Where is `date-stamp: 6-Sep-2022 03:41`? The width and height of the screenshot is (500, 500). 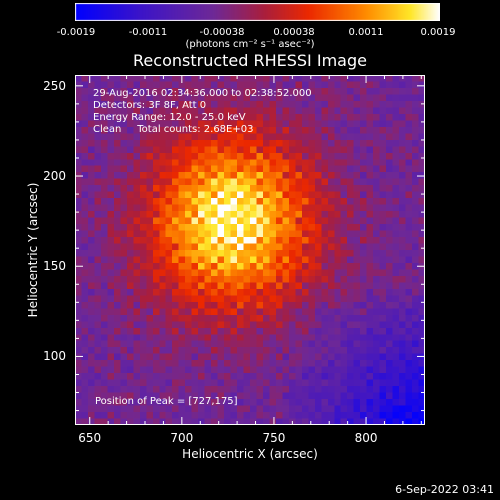 date-stamp: 6-Sep-2022 03:41 is located at coordinates (444, 489).